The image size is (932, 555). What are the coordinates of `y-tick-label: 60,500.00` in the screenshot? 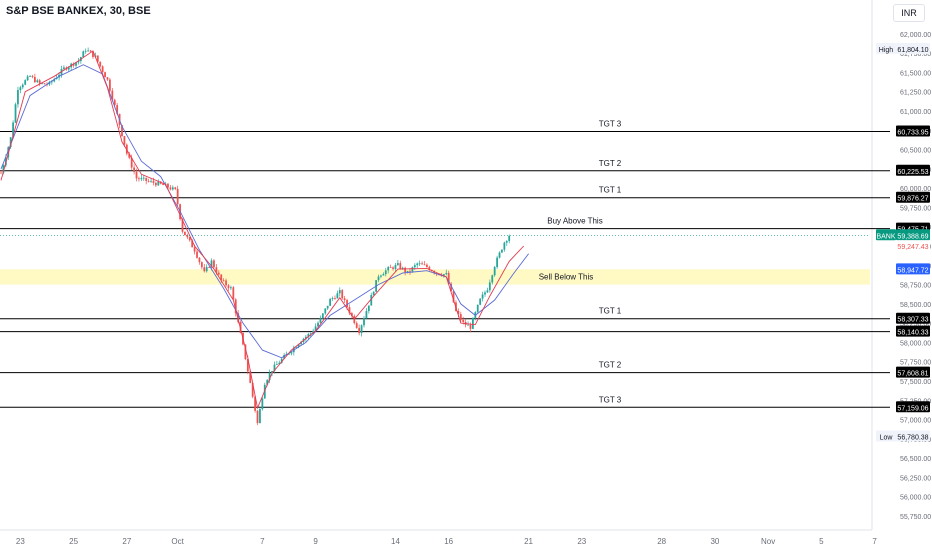 It's located at (915, 151).